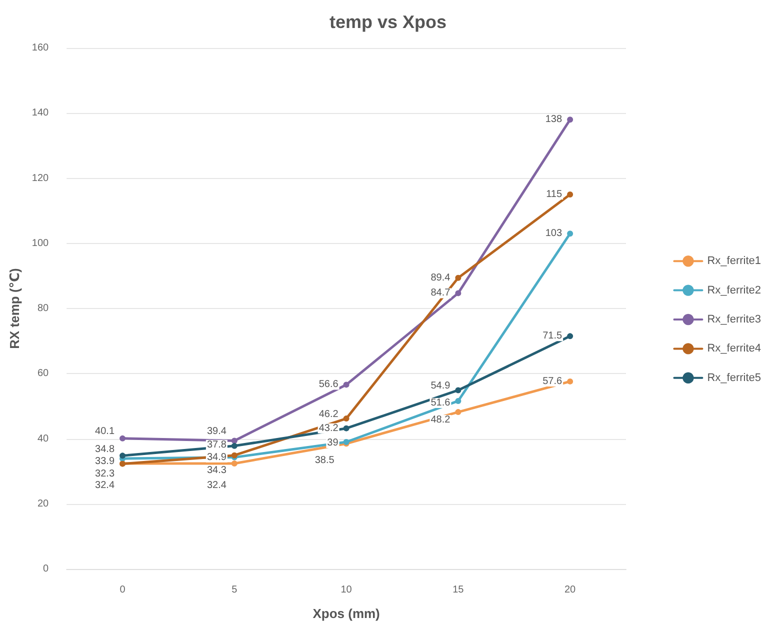 The width and height of the screenshot is (776, 639). I want to click on data-label: 54.9, so click(440, 386).